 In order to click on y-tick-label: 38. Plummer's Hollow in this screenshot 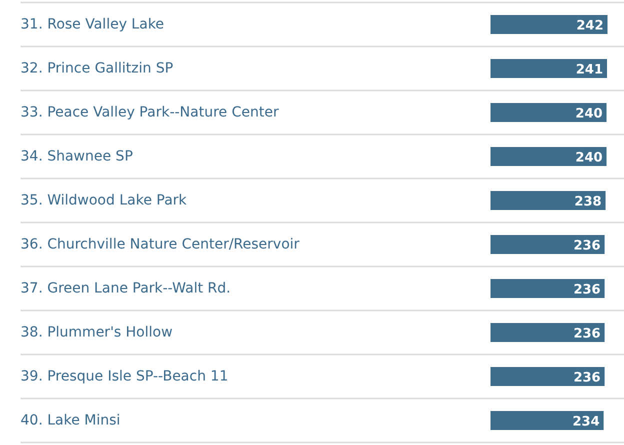, I will do `click(96, 332)`.